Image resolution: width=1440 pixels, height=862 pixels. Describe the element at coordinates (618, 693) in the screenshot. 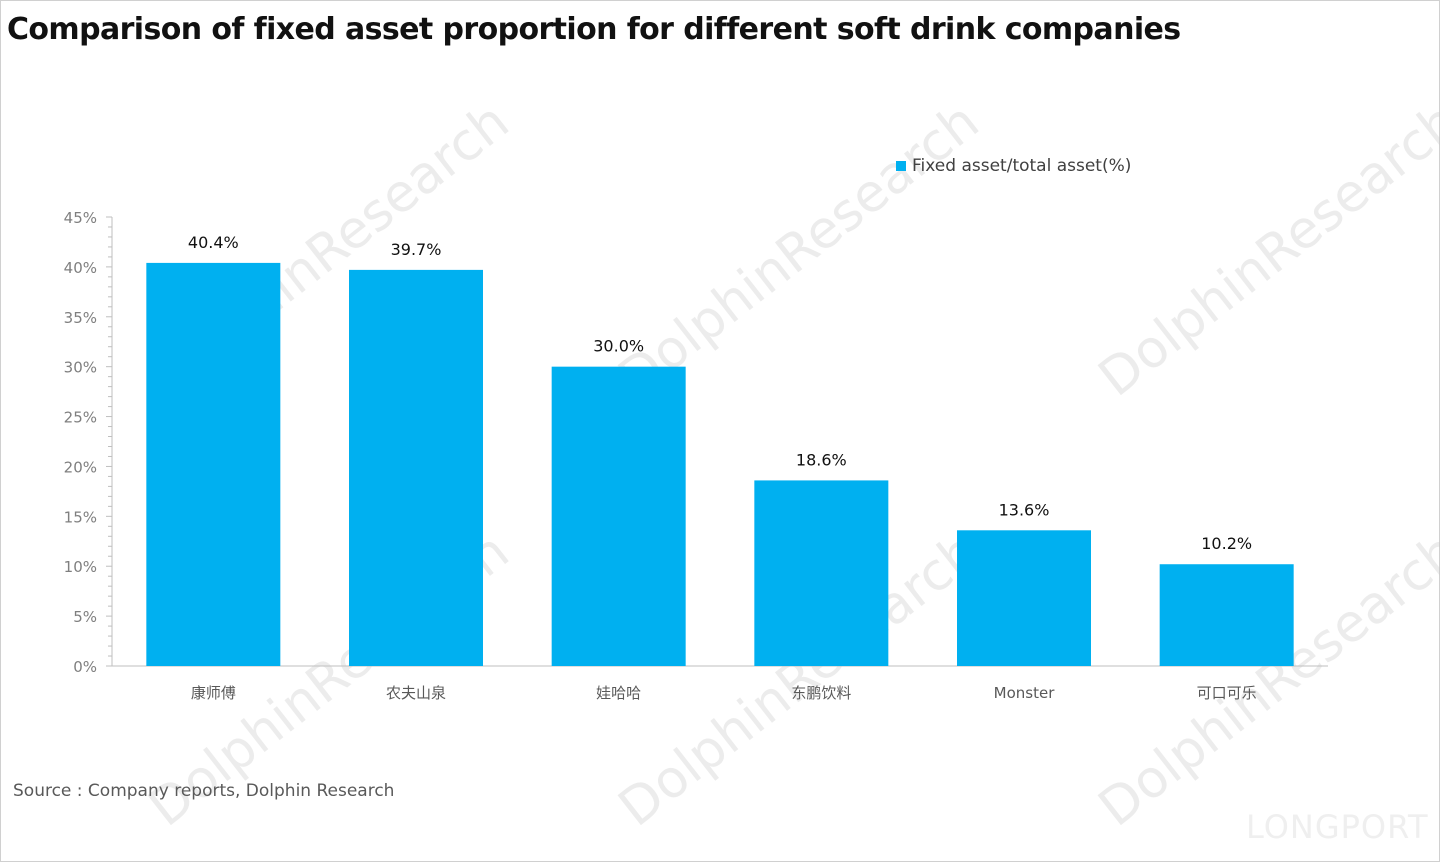

I see `x-tick-label: 娃哈哈` at that location.